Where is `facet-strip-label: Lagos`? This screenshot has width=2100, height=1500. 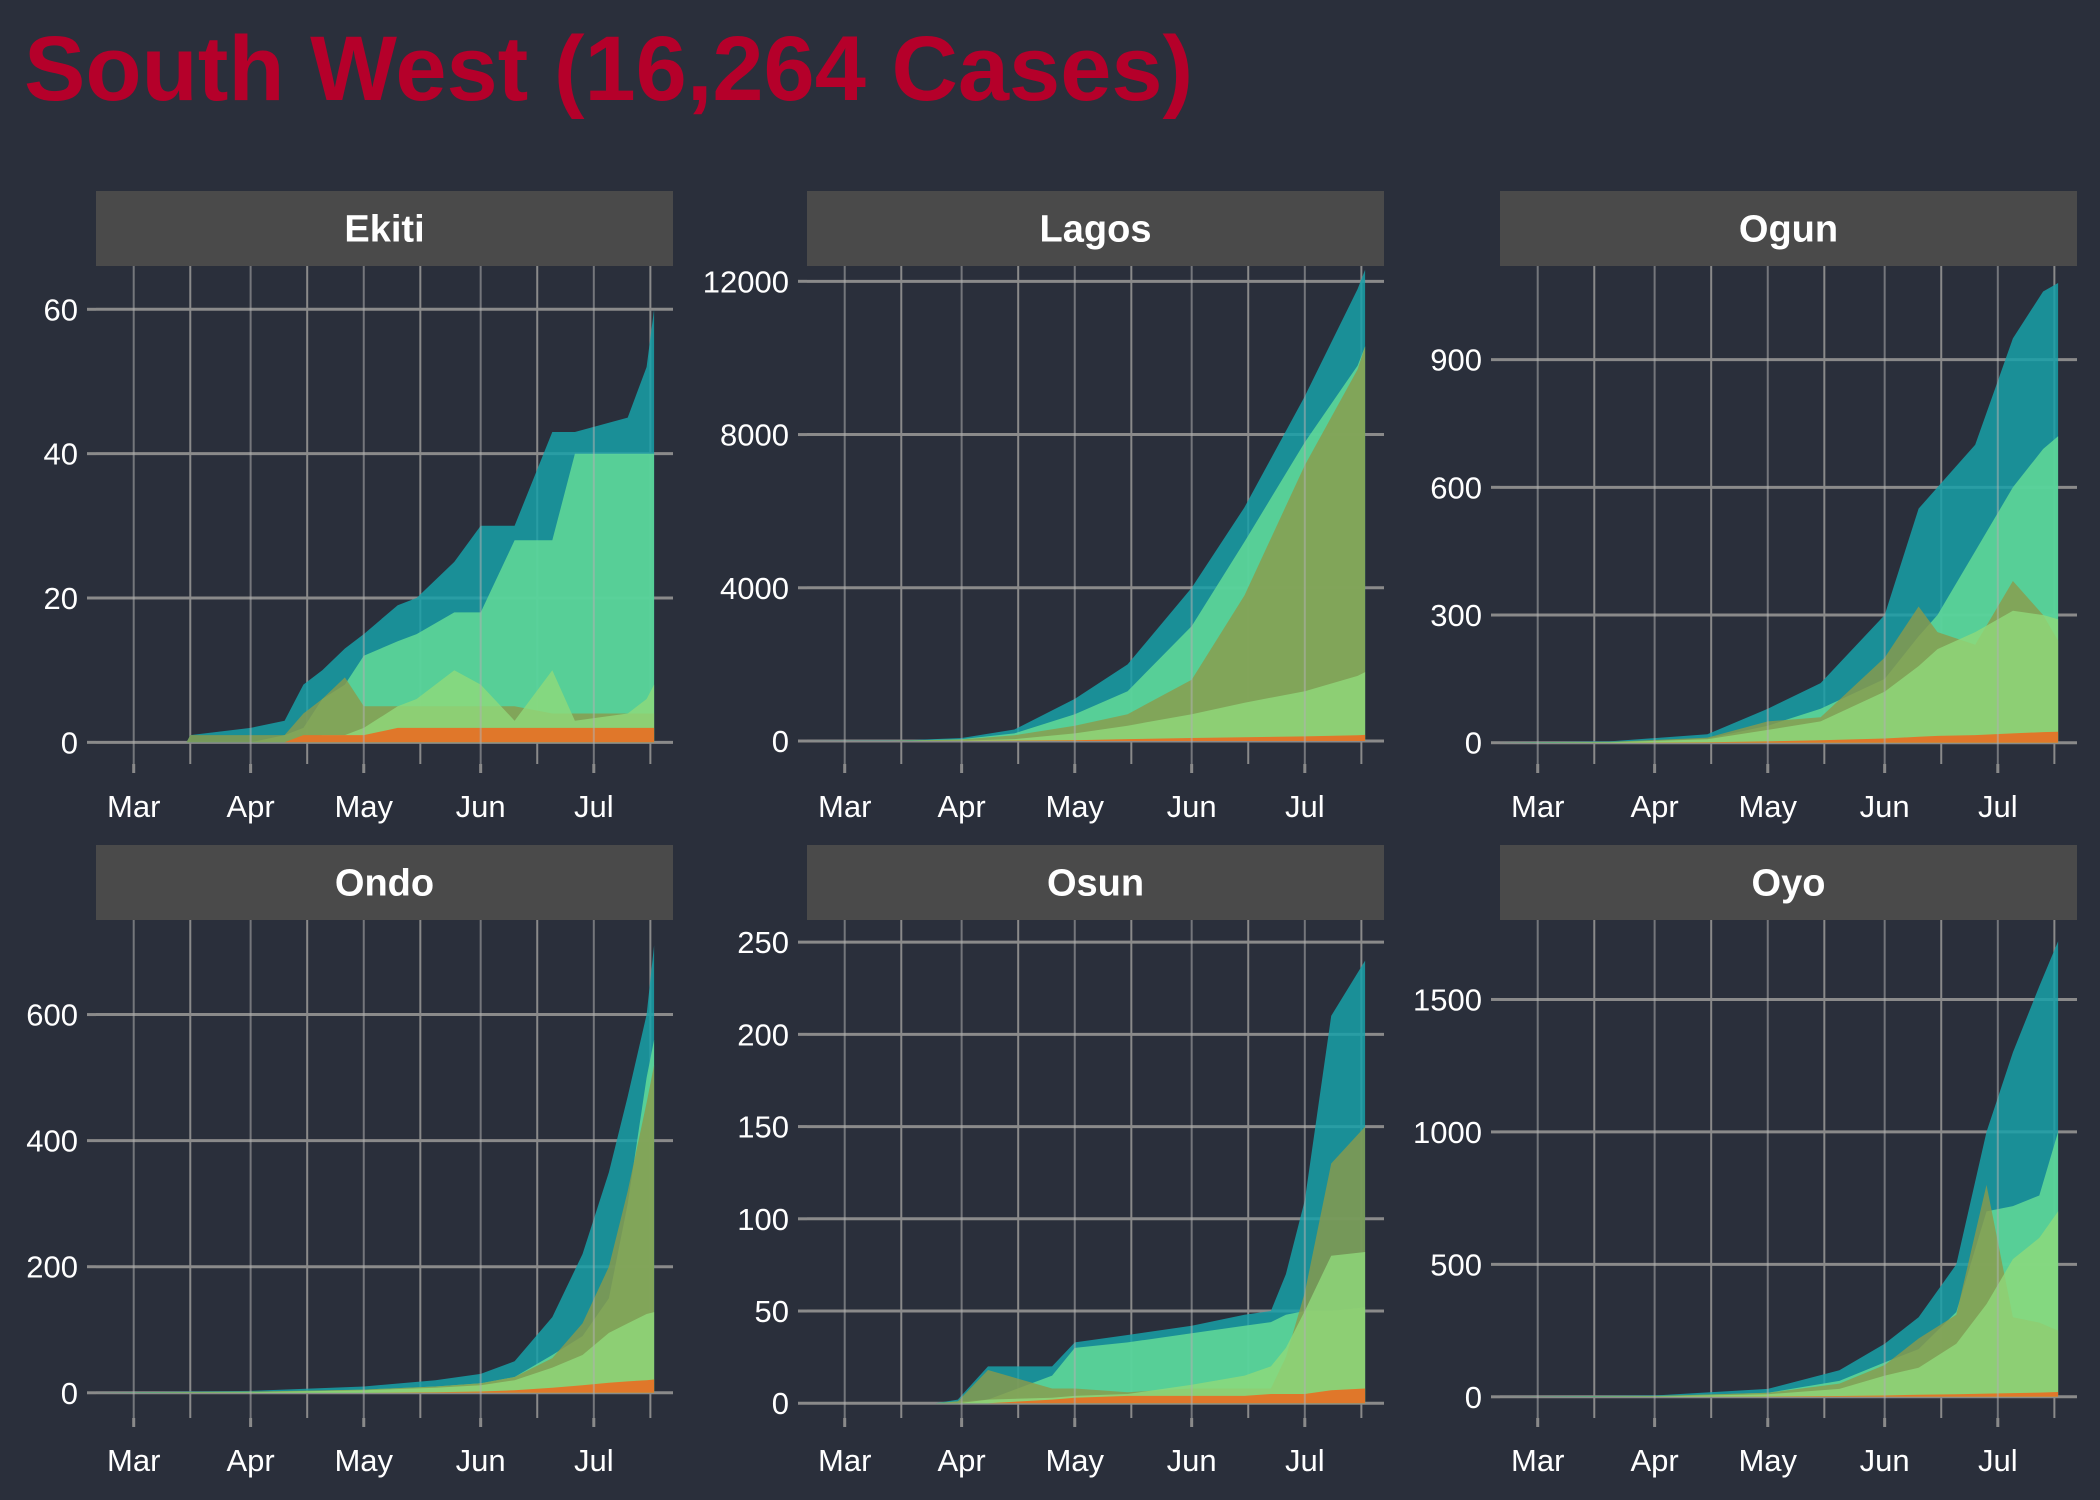 facet-strip-label: Lagos is located at coordinates (1096, 230).